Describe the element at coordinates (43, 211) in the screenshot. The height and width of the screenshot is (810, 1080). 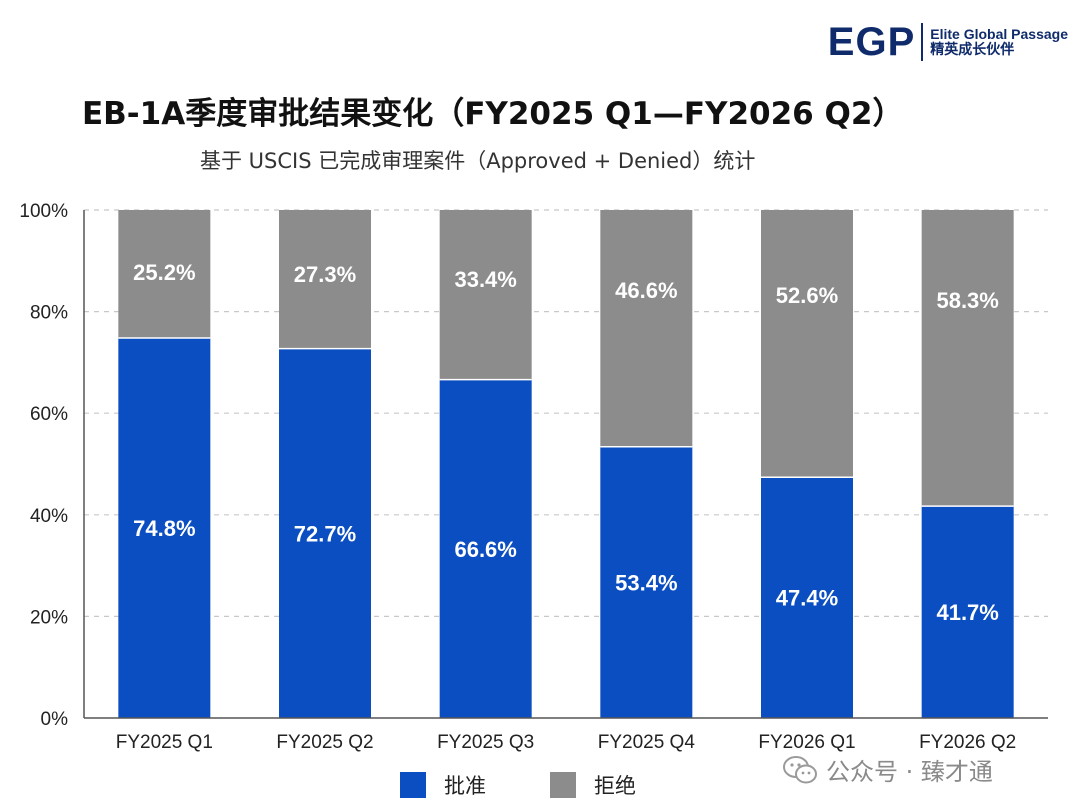
I see `y-tick-label: 100%` at that location.